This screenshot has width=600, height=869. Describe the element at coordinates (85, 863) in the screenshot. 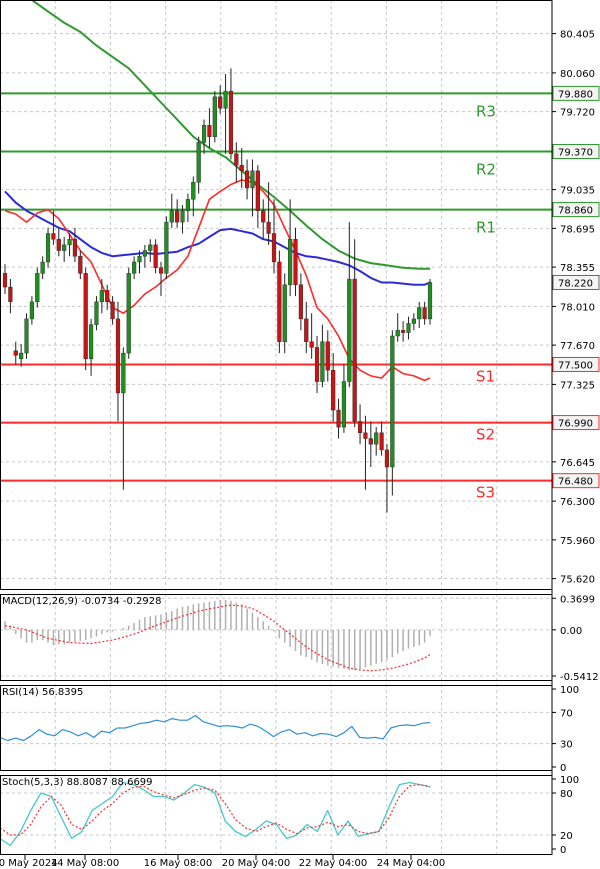

I see `time-axis-tick-label: 14 May 08:00` at that location.